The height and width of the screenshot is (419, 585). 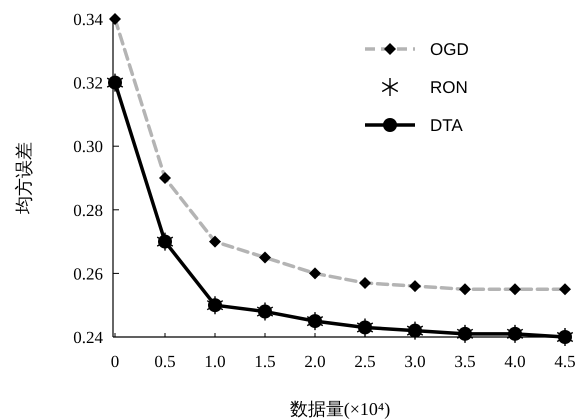 What do you see at coordinates (449, 87) in the screenshot?
I see `legend-label: RON` at bounding box center [449, 87].